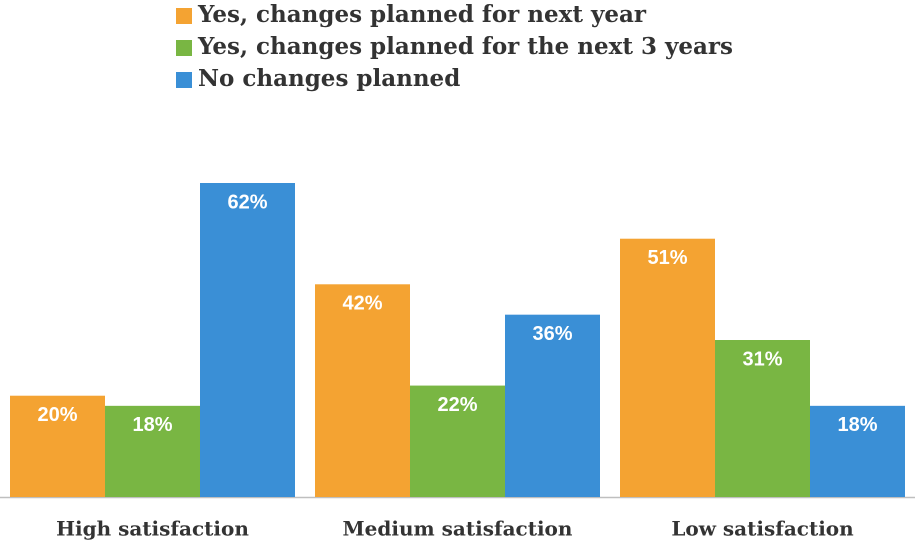  I want to click on x-tick-label: Low satisfaction, so click(762, 529).